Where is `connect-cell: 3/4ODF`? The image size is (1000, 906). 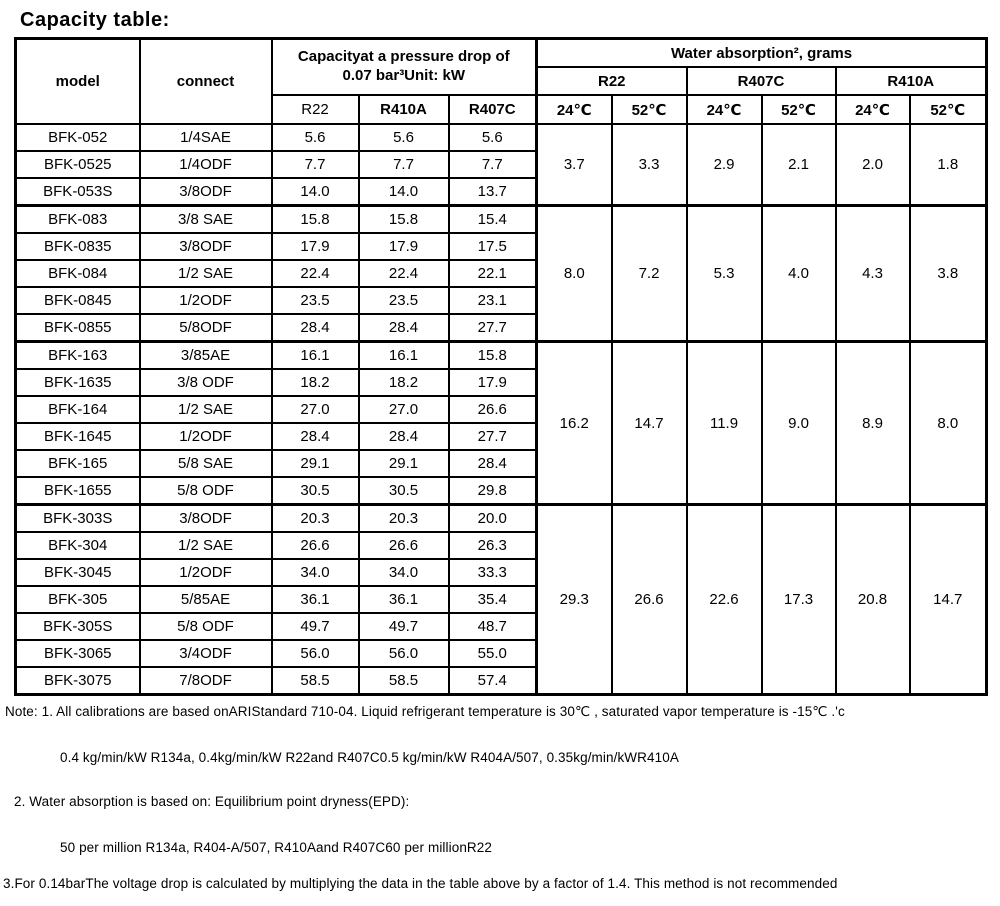
connect-cell: 3/4ODF is located at coordinates (205, 653).